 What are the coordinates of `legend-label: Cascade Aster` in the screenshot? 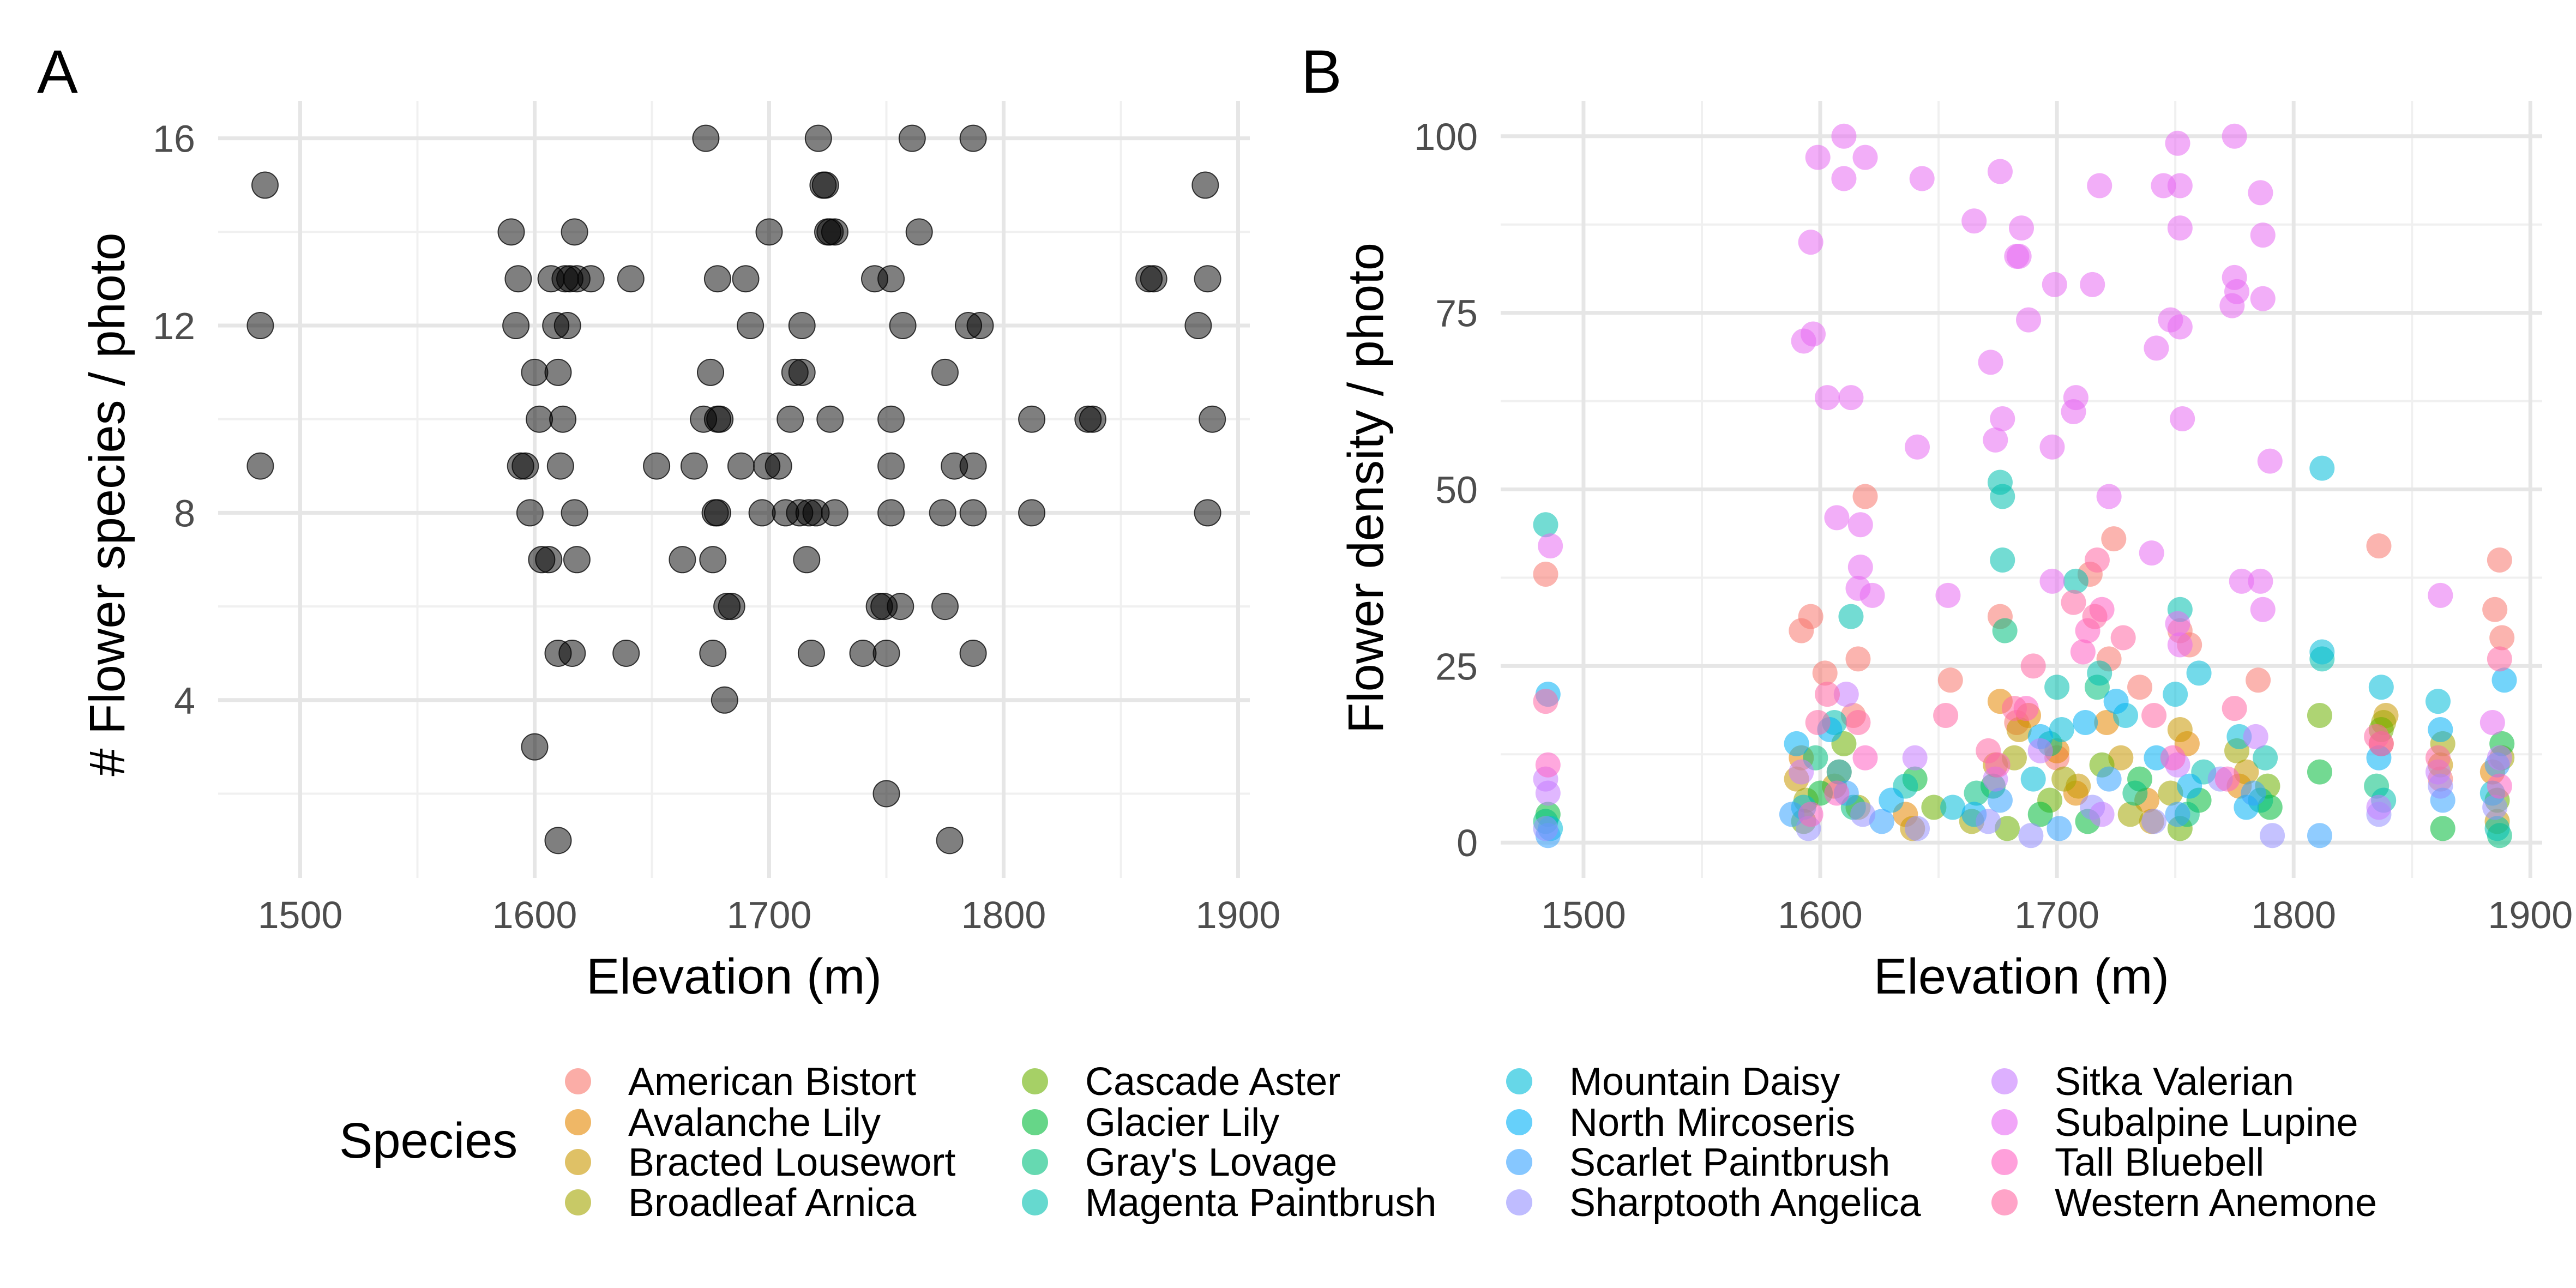 It's located at (1212, 1082).